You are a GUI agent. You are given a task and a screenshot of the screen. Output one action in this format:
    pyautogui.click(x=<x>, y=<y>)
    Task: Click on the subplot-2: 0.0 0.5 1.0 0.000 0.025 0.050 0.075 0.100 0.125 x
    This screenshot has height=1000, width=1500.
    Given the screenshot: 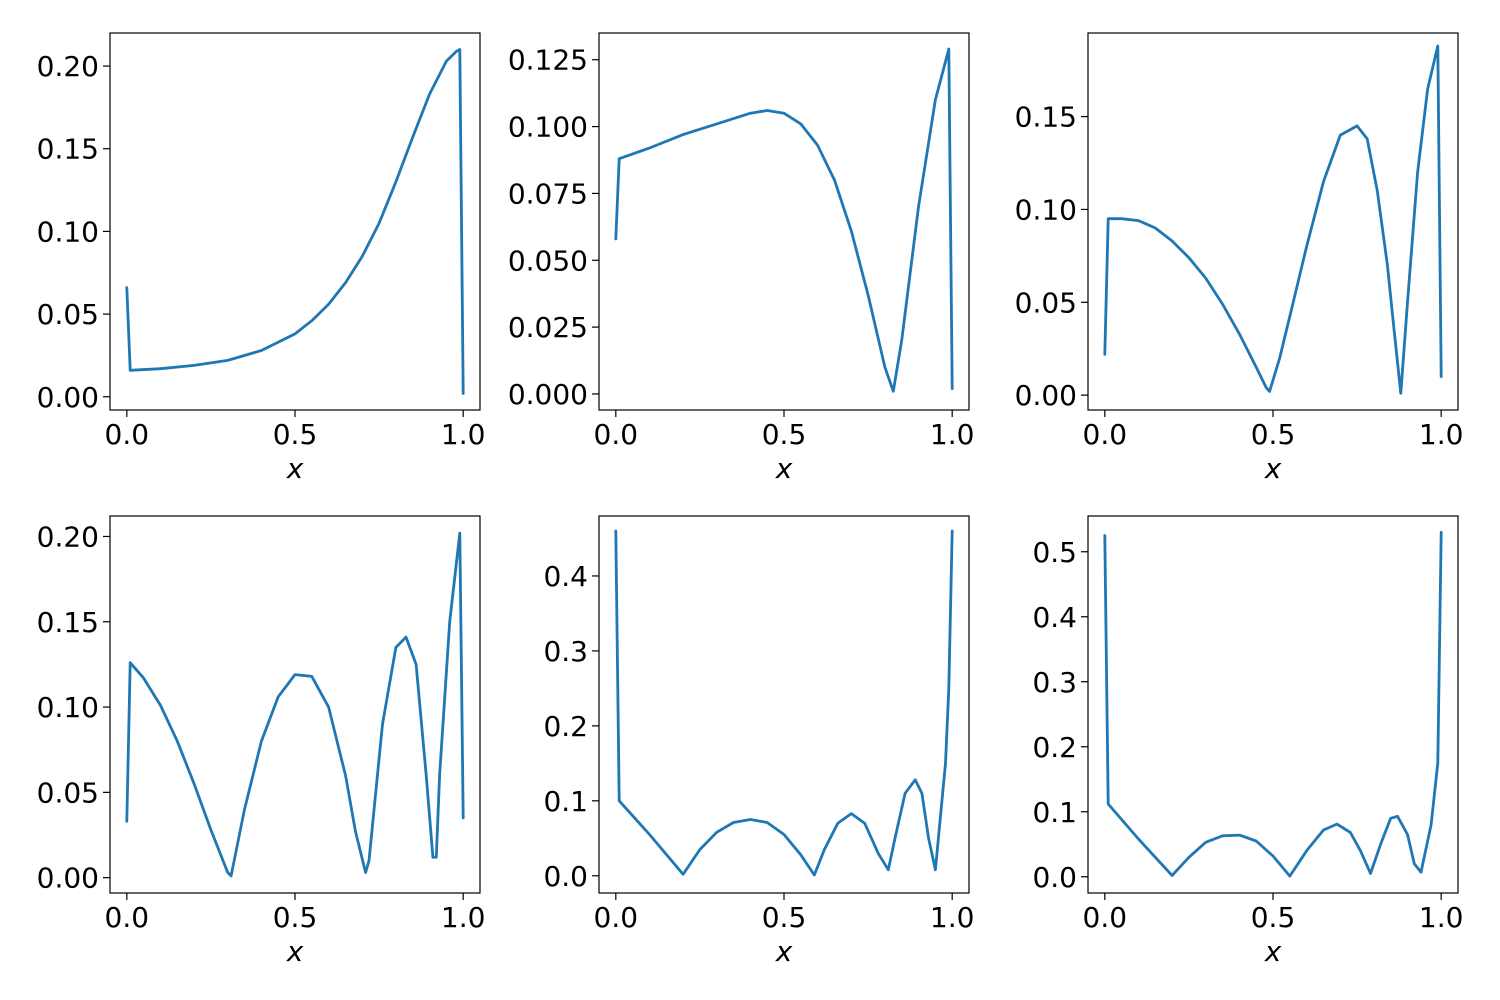 What is the action you would take?
    pyautogui.click(x=741, y=258)
    